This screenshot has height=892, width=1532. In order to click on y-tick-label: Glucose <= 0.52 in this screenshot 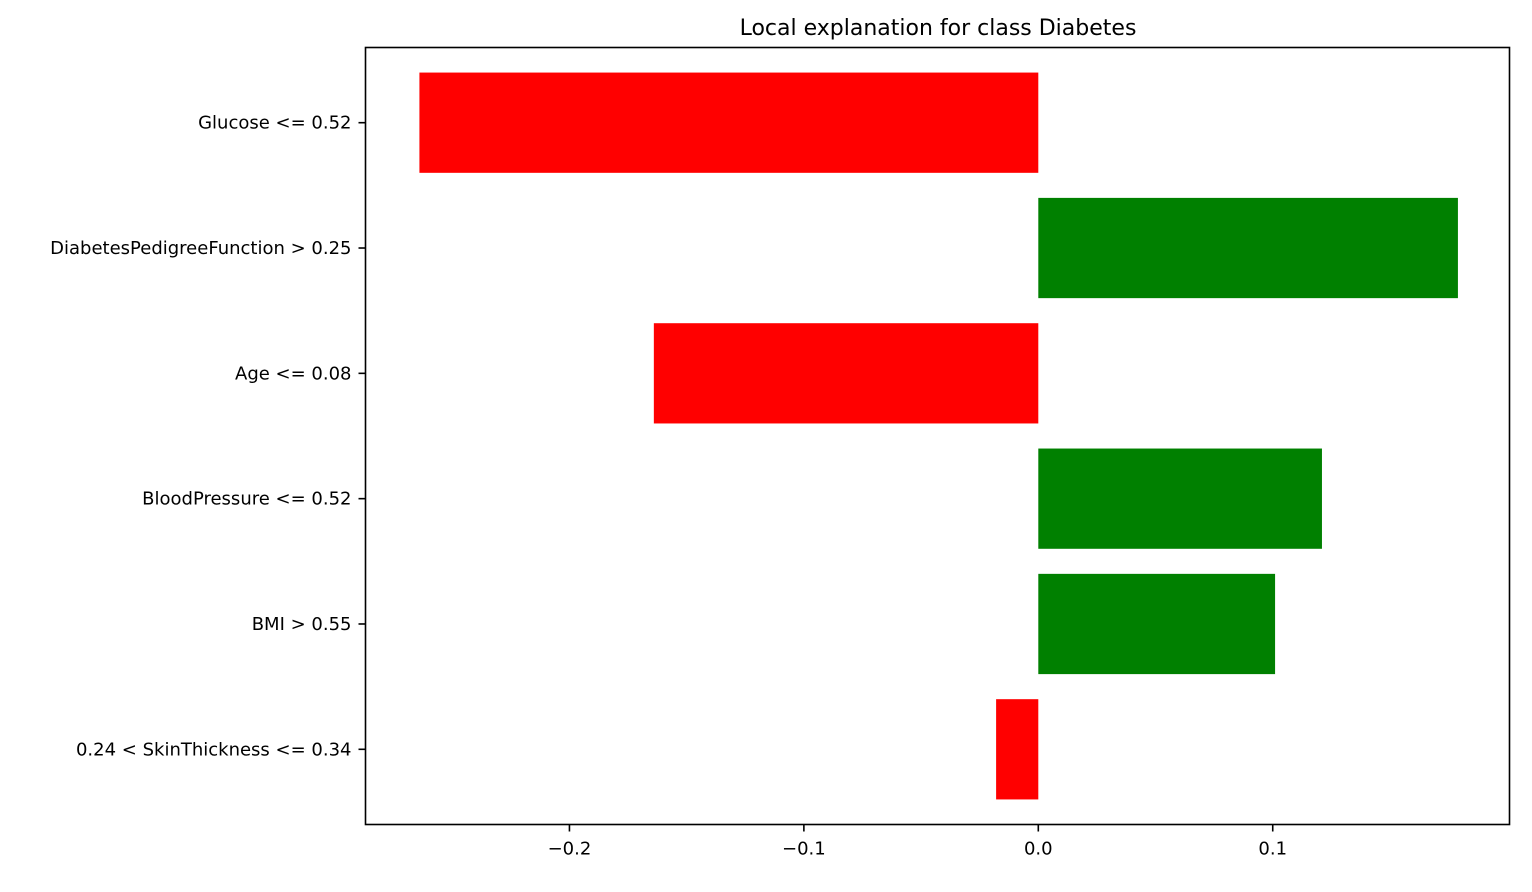, I will do `click(274, 123)`.